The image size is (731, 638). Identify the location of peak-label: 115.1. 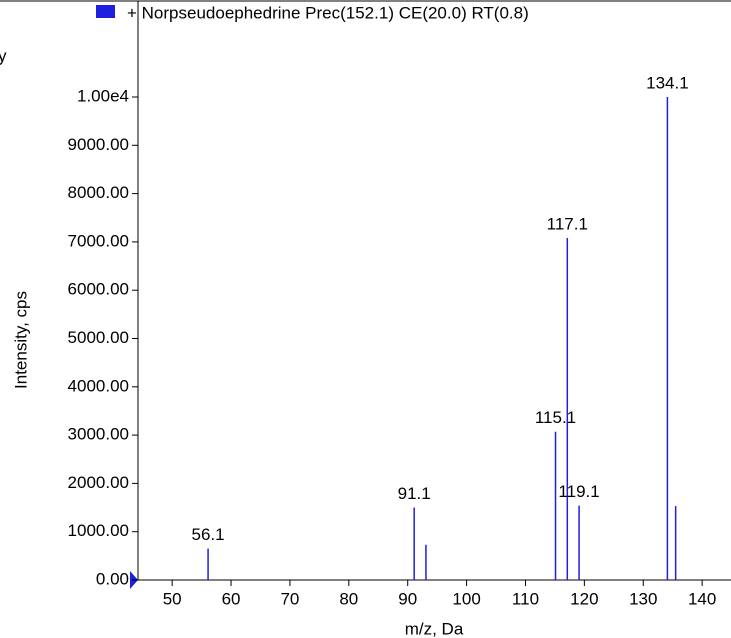
(555, 417).